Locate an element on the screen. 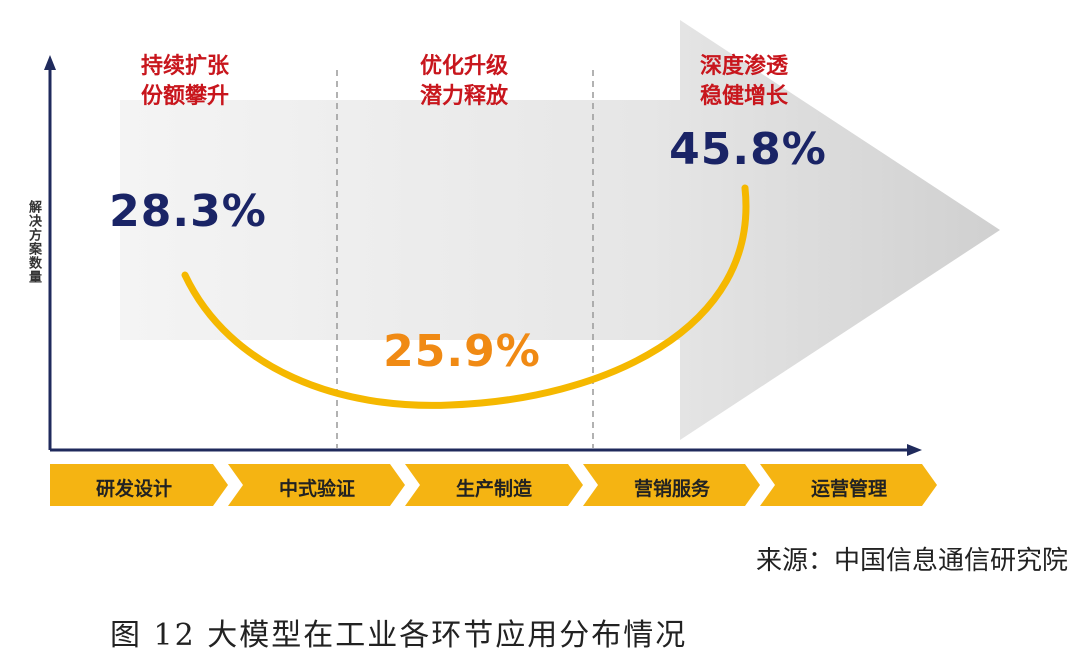 The width and height of the screenshot is (1080, 657). x-axis-head is located at coordinates (914, 450).